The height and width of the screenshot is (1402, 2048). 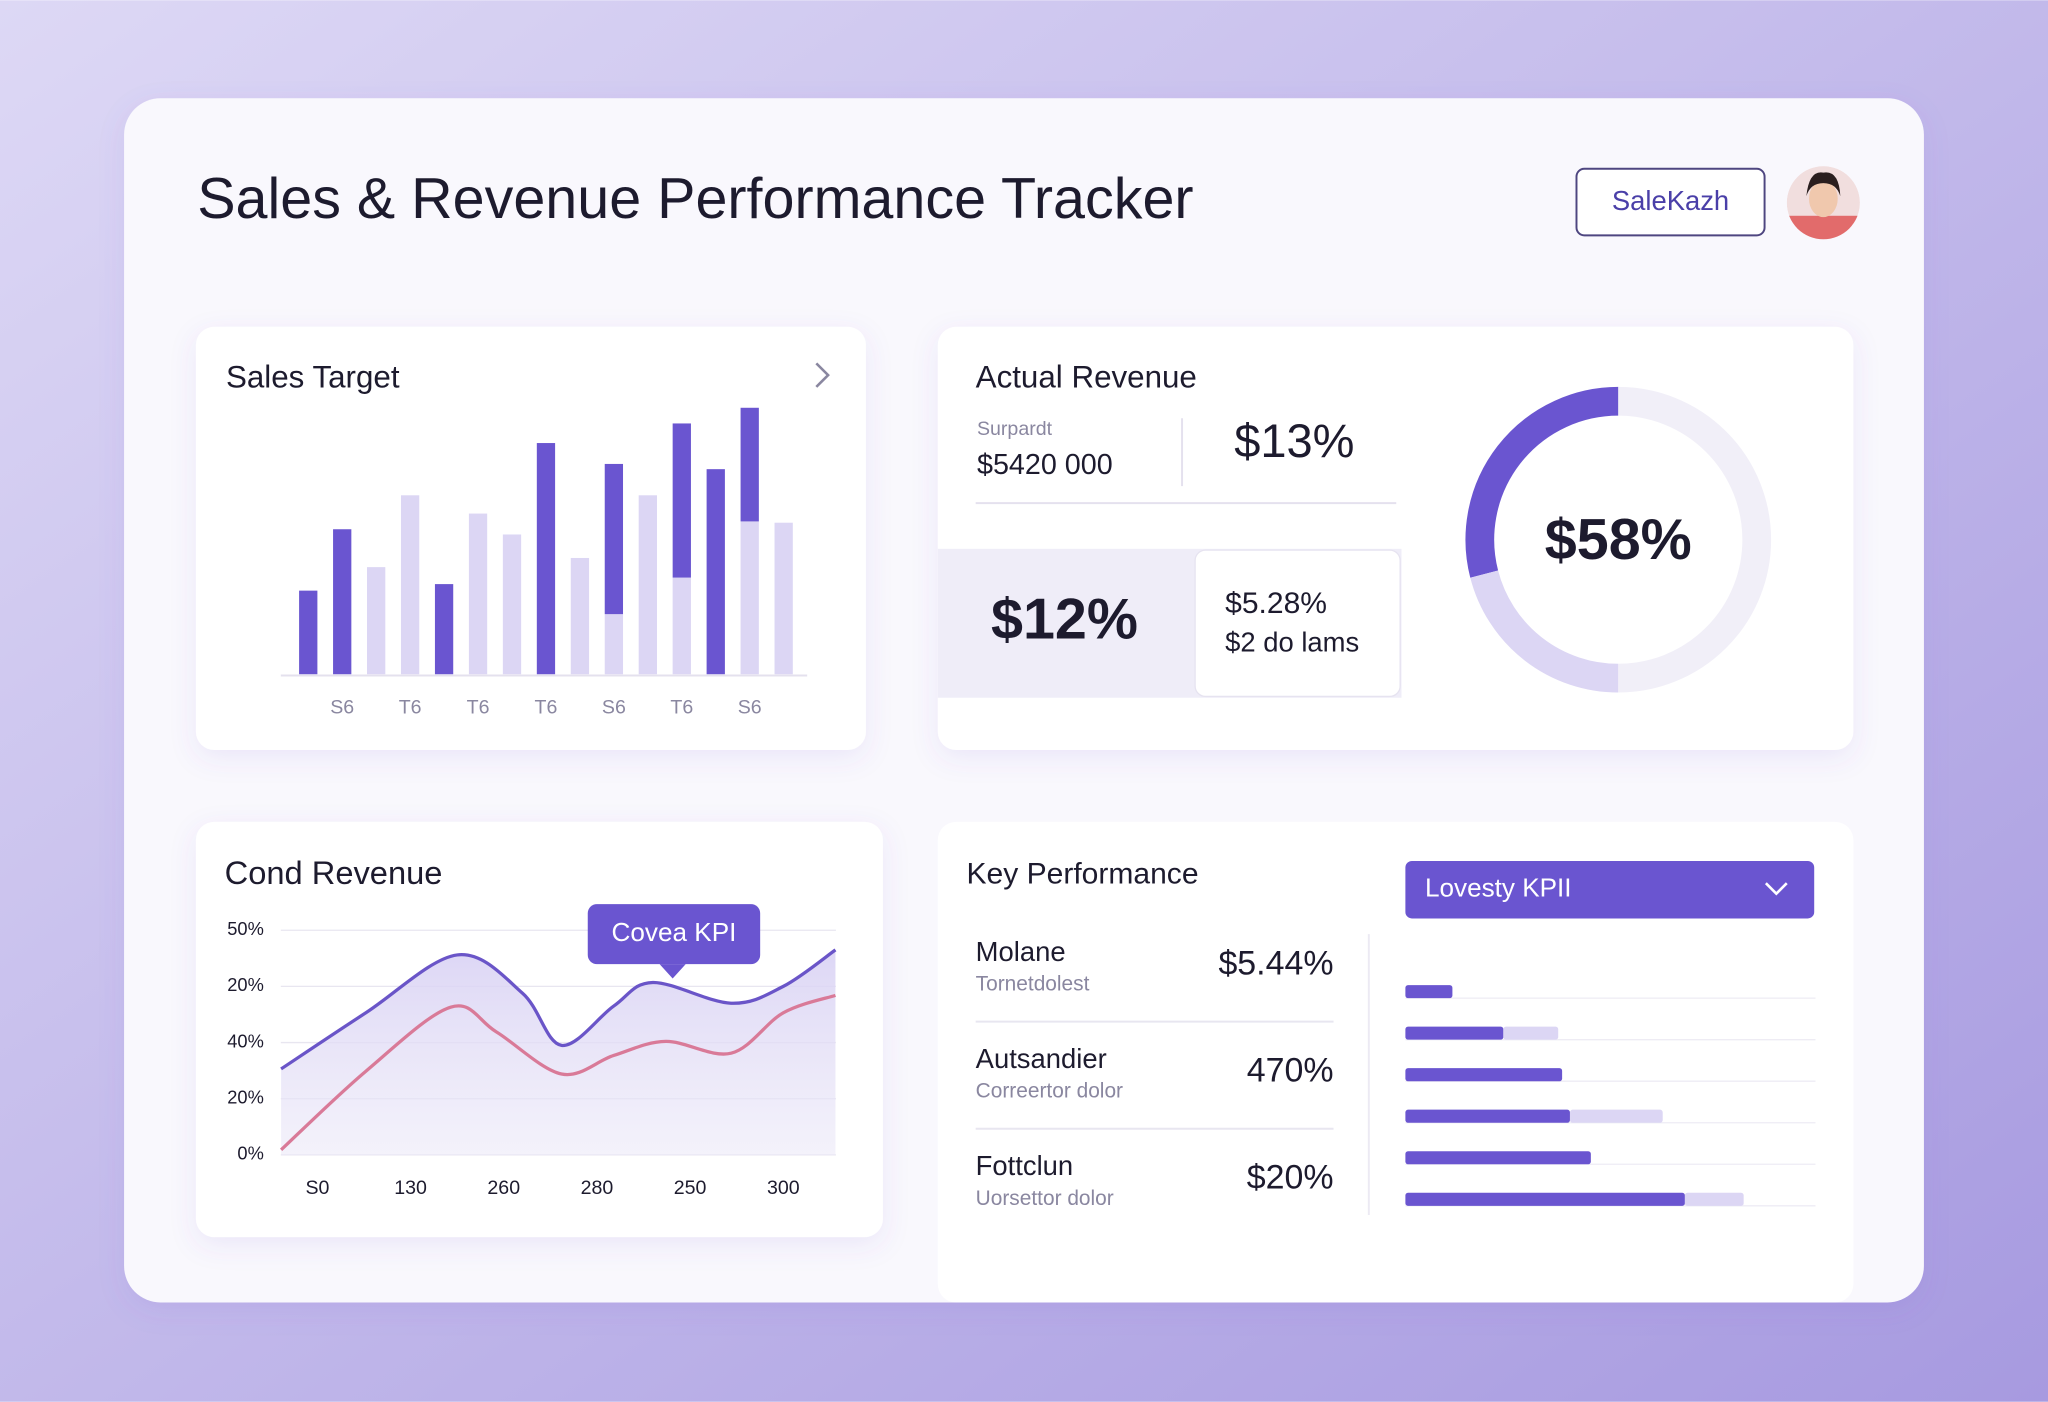 I want to click on y-tick-label: 50%, so click(x=245, y=928).